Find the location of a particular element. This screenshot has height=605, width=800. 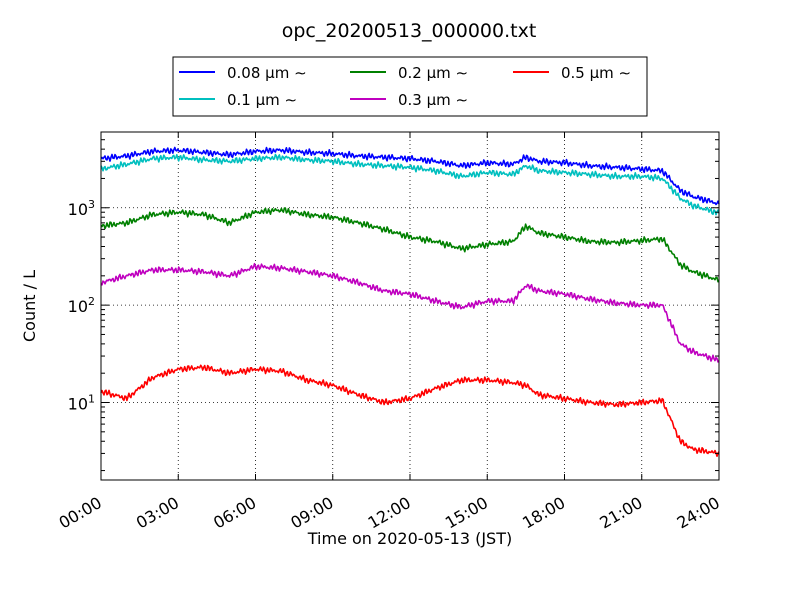

y-tick-label-exponent: 3 is located at coordinates (91, 204).